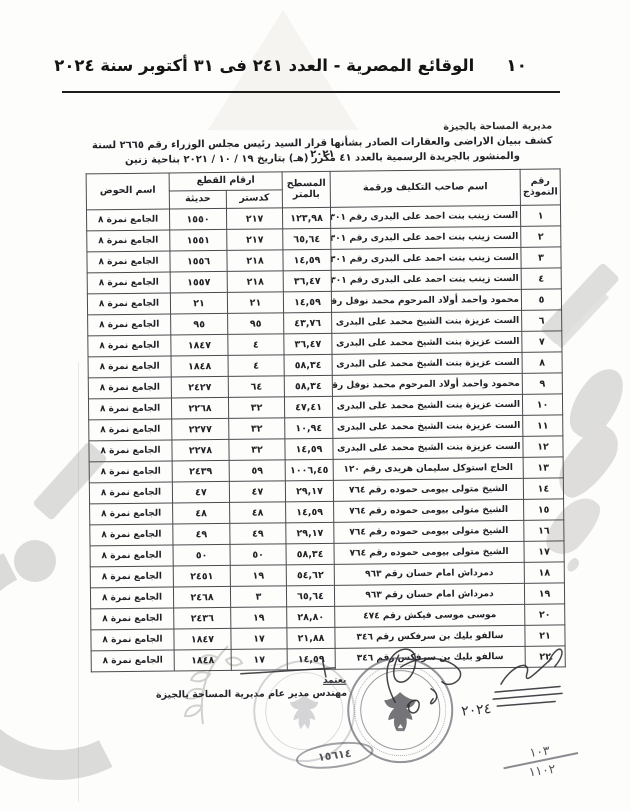 The width and height of the screenshot is (631, 811). Describe the element at coordinates (306, 218) in the screenshot. I see `cell-area: ١٢٣,٩٨` at that location.